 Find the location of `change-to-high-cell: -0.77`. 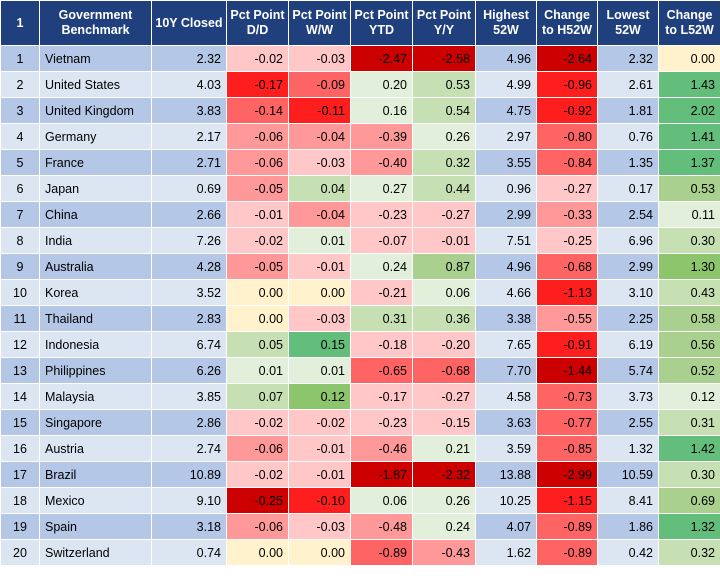

change-to-high-cell: -0.77 is located at coordinates (567, 422).